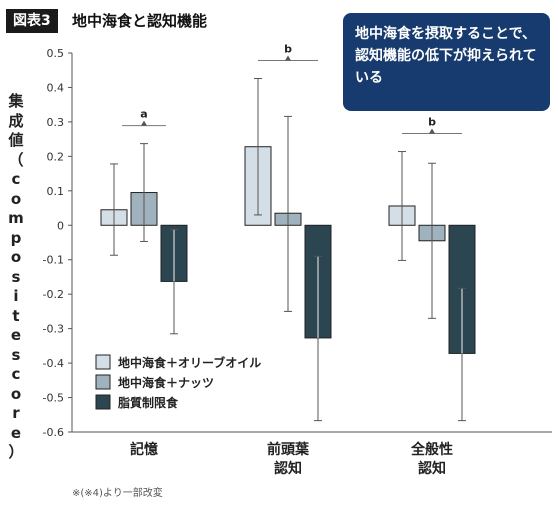 This screenshot has height=513, width=558. What do you see at coordinates (16, 159) in the screenshot?
I see `y-axis-label-char: （` at bounding box center [16, 159].